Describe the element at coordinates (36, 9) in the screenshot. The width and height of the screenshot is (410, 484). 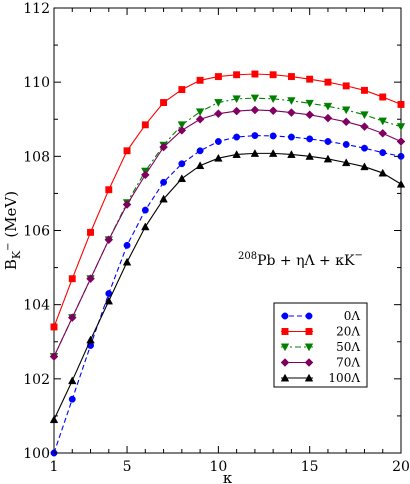
I see `y-tick-label: 112` at that location.